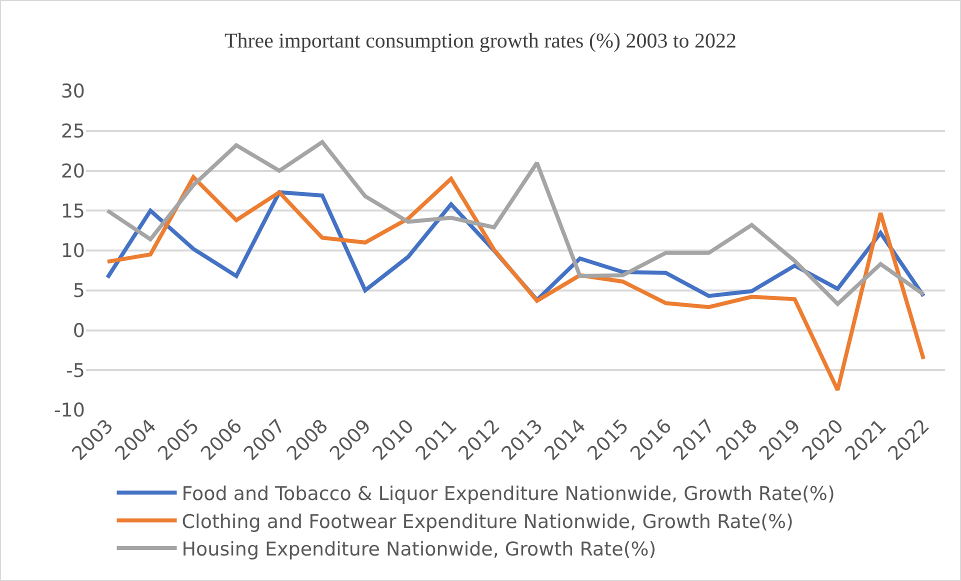 This screenshot has height=581, width=961. What do you see at coordinates (75, 371) in the screenshot?
I see `y-tick-label: -5` at bounding box center [75, 371].